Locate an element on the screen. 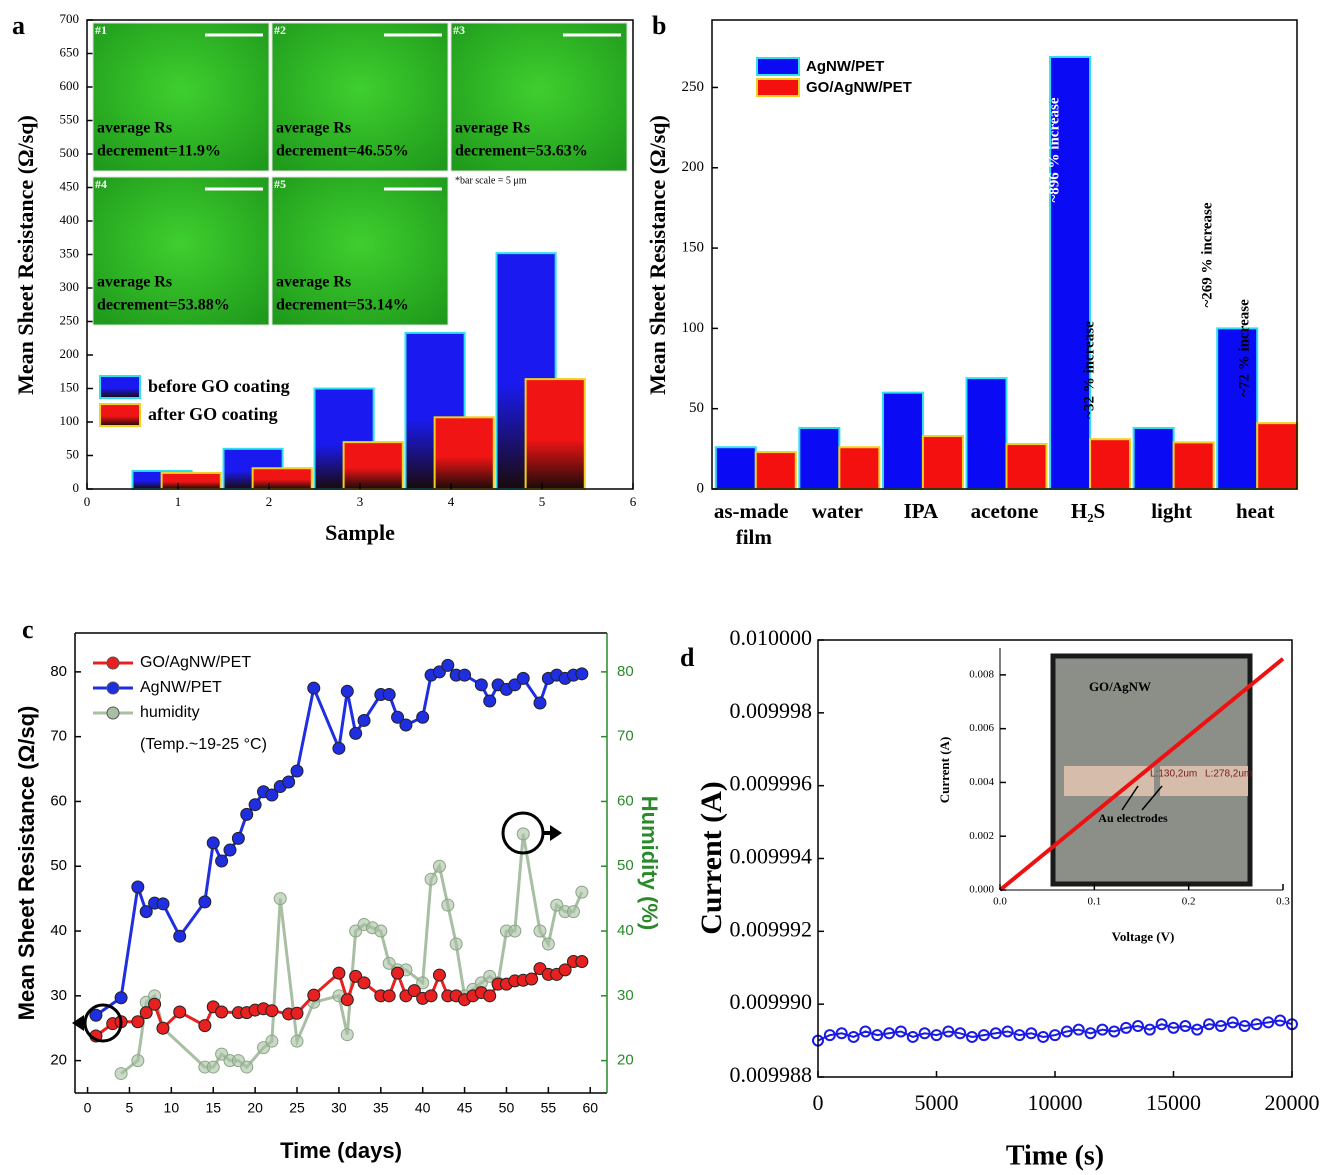 The height and width of the screenshot is (1175, 1322). y-tick-label: 20 is located at coordinates (58, 1060).